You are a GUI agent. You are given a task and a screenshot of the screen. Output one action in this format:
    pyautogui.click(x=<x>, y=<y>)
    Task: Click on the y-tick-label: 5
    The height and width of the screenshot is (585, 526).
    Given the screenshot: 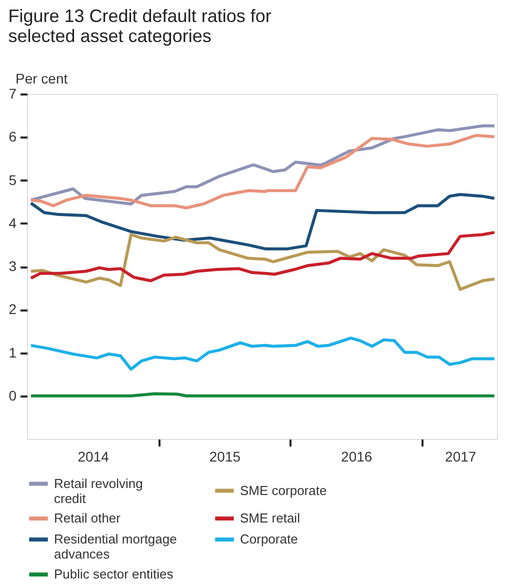 What is the action you would take?
    pyautogui.click(x=12, y=180)
    